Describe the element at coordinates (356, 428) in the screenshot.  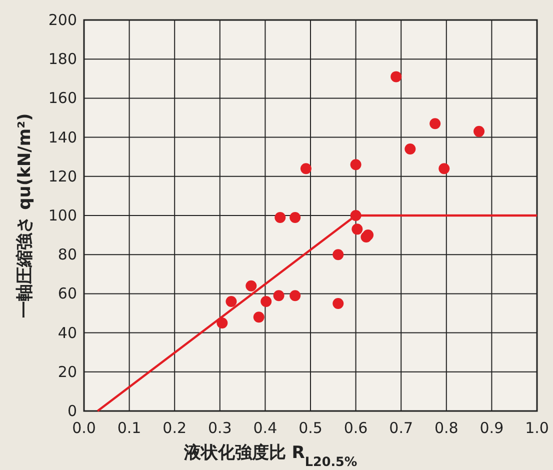
I see `x-tick-label: 0.6` at that location.